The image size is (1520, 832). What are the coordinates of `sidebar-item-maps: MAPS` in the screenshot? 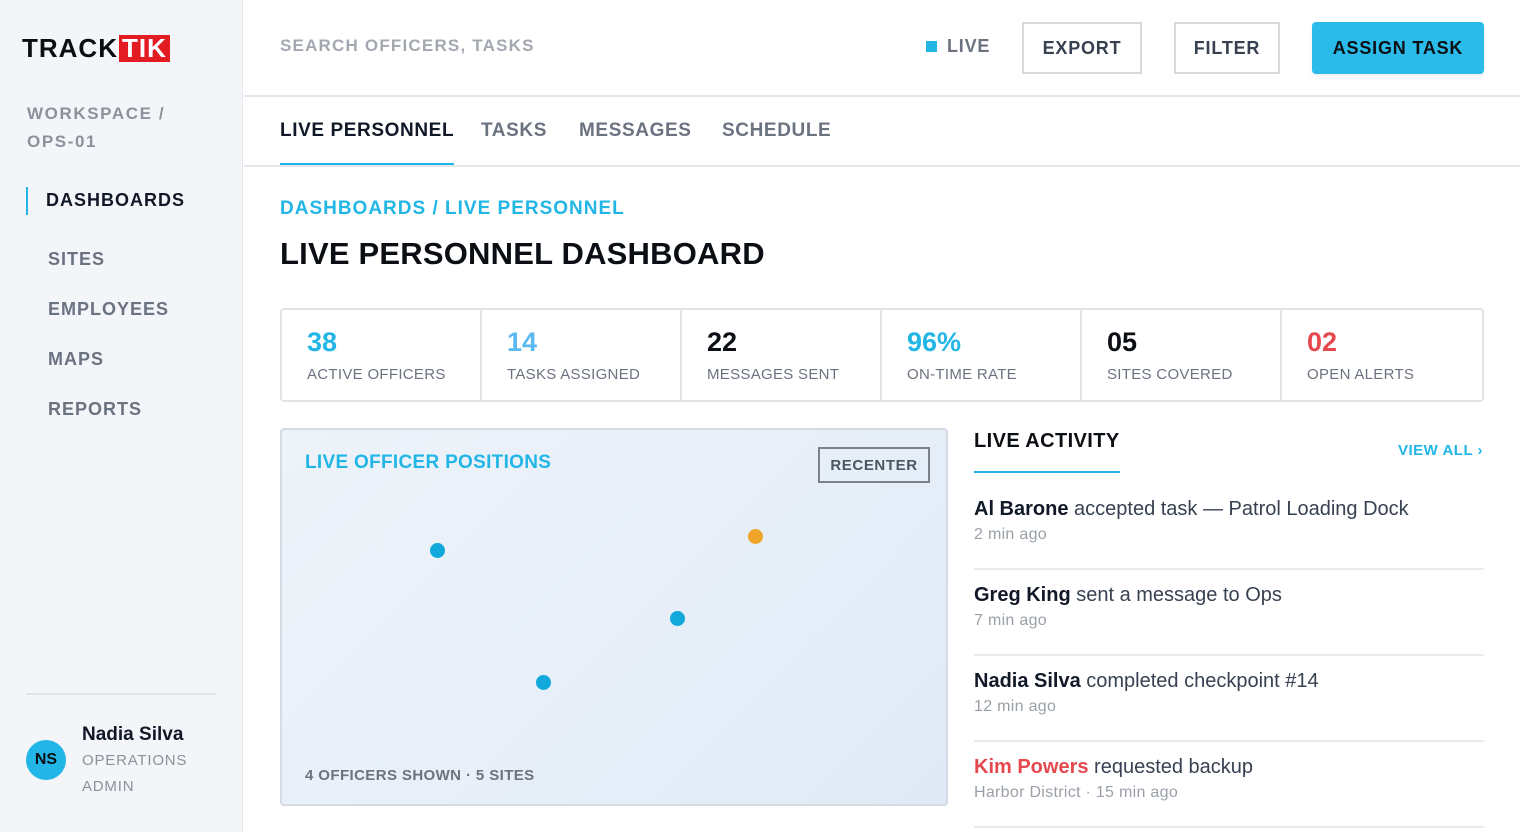 It's located at (76, 358).